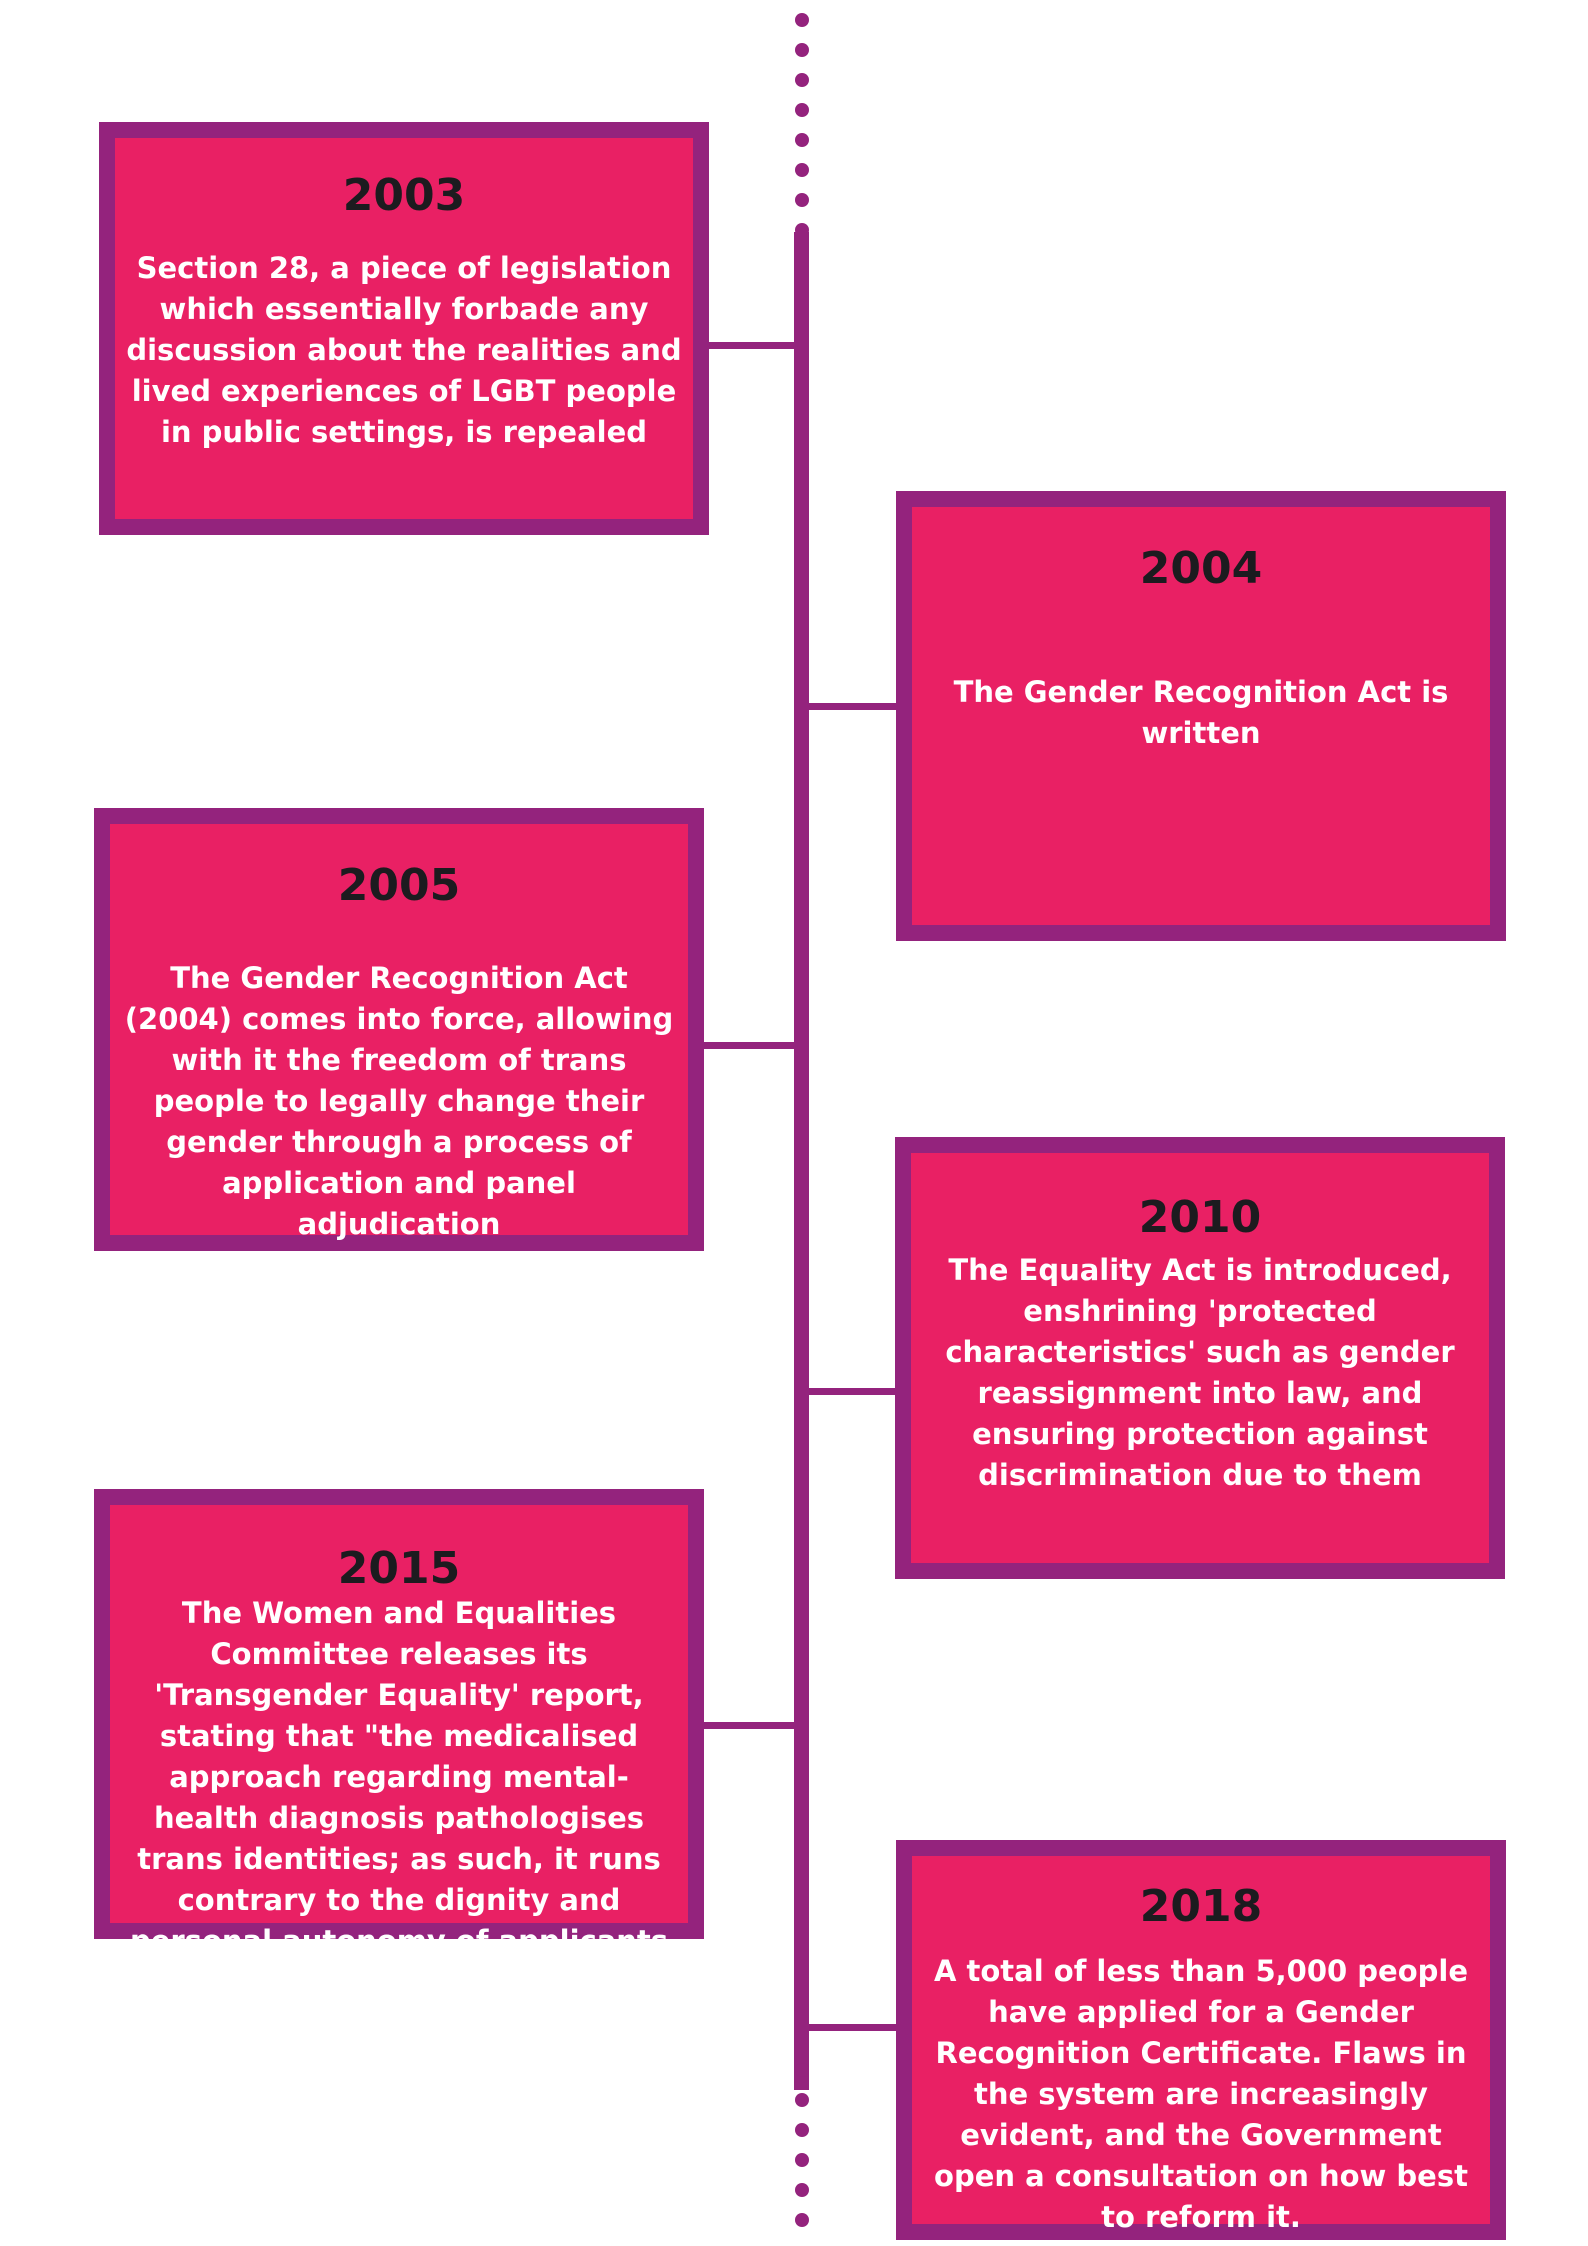 Image resolution: width=1588 pixels, height=2246 pixels. I want to click on connector-2003, so click(753, 345).